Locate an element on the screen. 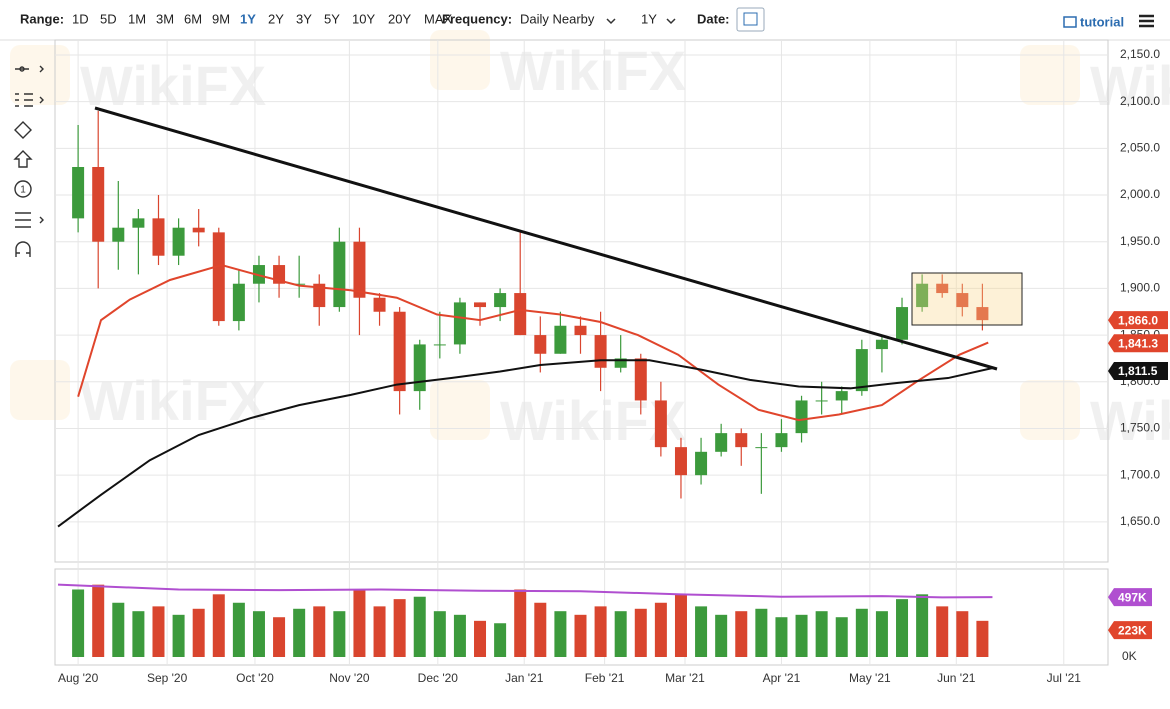 The image size is (1170, 709). volume-panel is located at coordinates (581, 617).